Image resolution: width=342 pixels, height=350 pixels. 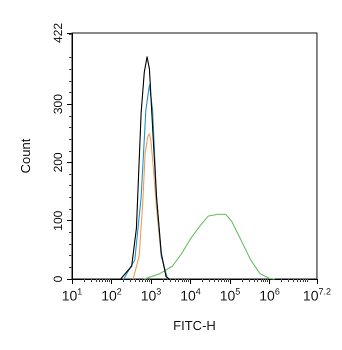 What do you see at coordinates (58, 104) in the screenshot?
I see `y-tick-label: 300` at bounding box center [58, 104].